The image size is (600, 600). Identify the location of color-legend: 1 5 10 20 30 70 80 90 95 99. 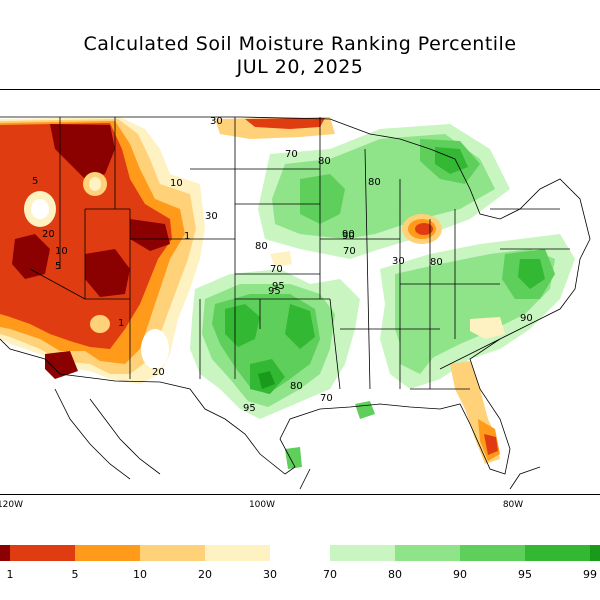
(300, 563).